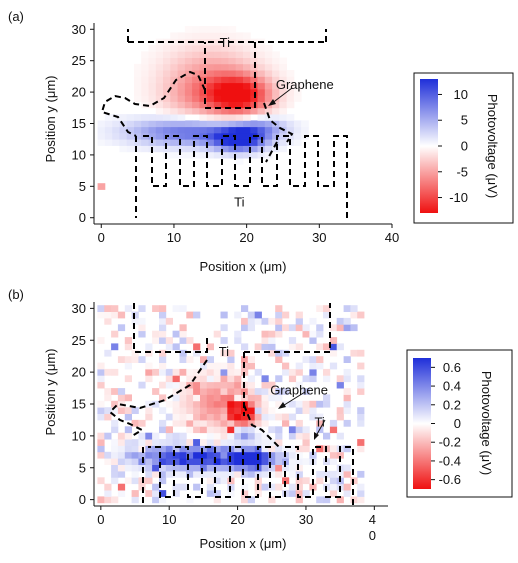  What do you see at coordinates (79, 308) in the screenshot?
I see `y-tick-label: 30` at bounding box center [79, 308].